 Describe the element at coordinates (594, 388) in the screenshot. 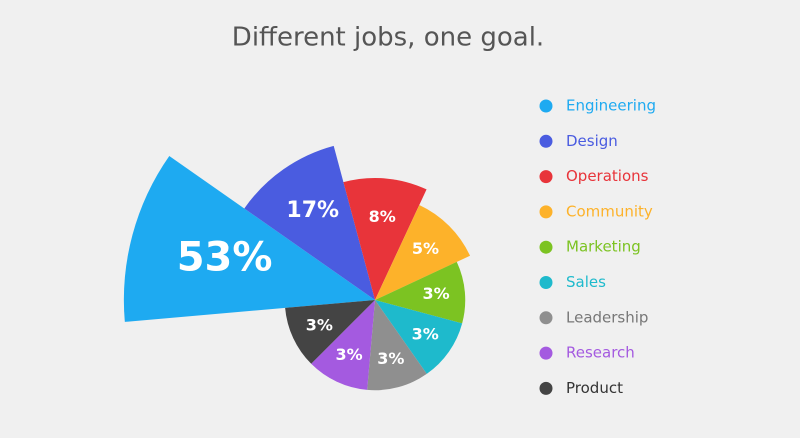

I see `legend-label: Product` at that location.